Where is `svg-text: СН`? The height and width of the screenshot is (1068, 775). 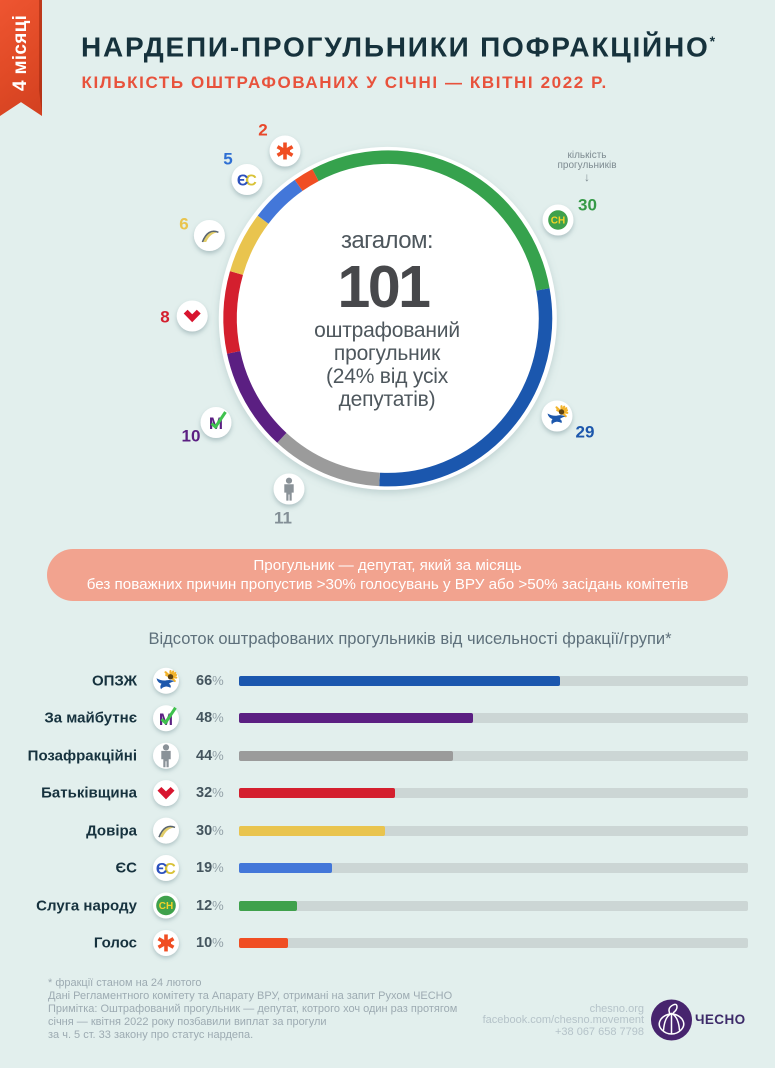 svg-text: СН is located at coordinates (558, 221).